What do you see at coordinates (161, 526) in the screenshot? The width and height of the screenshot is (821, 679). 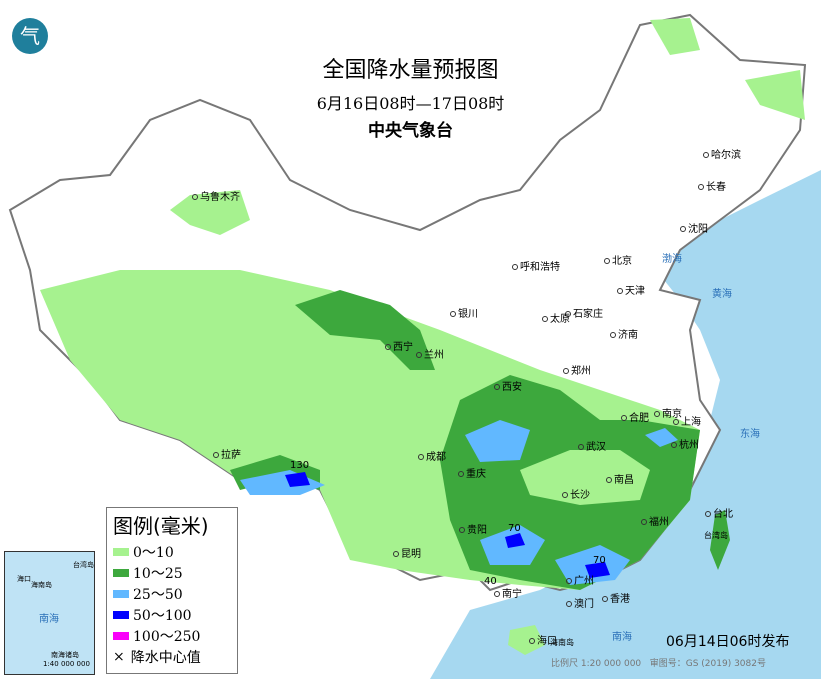 I see `legend-title: 图例(毫米)` at bounding box center [161, 526].